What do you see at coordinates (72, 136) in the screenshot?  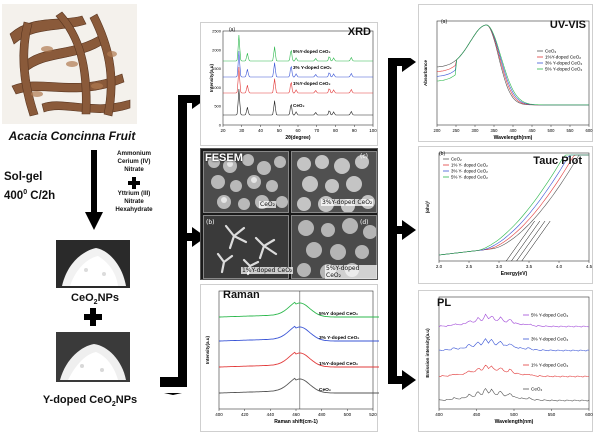 I see `fruit-label: Acacia Concinna Fruit` at bounding box center [72, 136].